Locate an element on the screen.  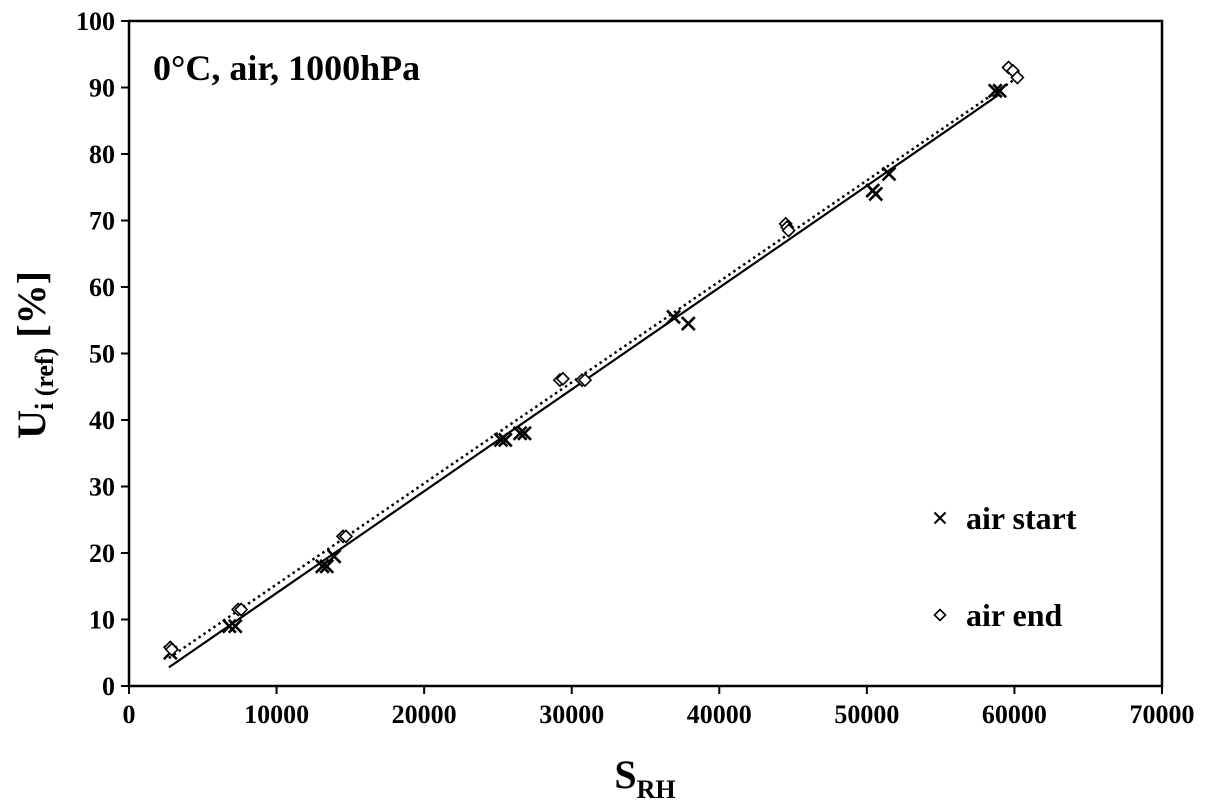
chart-annotation: 0°C, air, 1000hPa is located at coordinates (286, 68).